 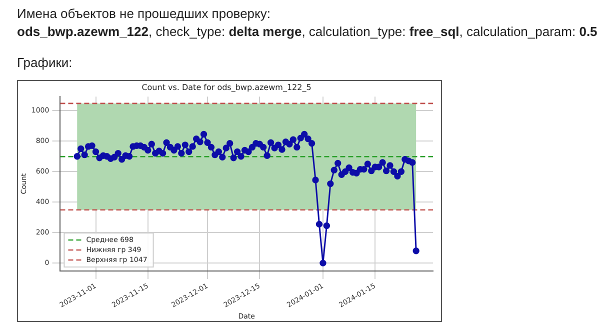 What do you see at coordinates (354, 31) in the screenshot?
I see `text: , calculation_type:` at bounding box center [354, 31].